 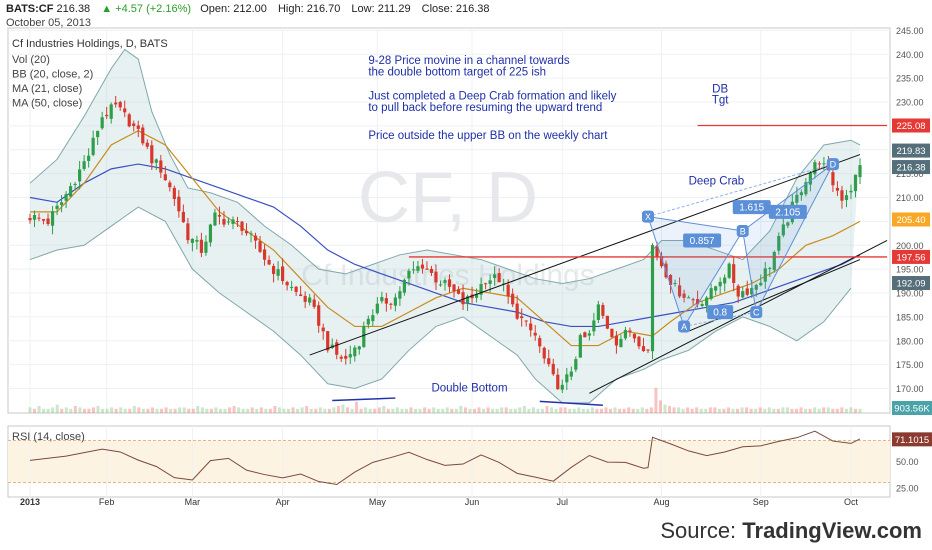 I want to click on source-prefix: Source:, so click(x=701, y=530).